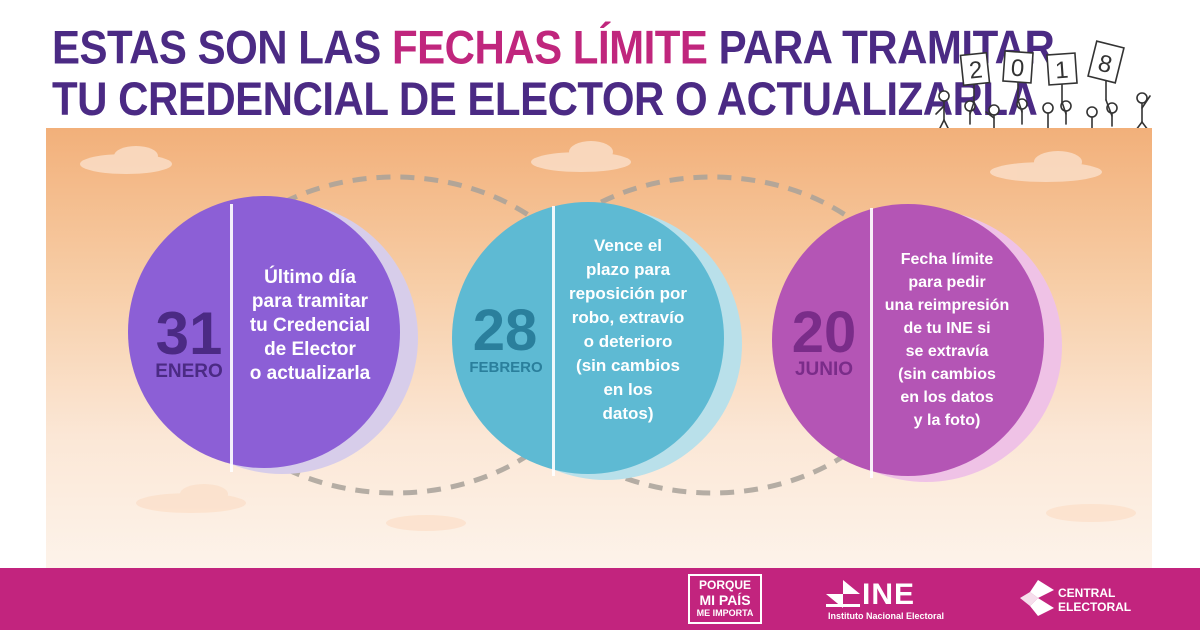  What do you see at coordinates (628, 389) in the screenshot?
I see `desc-line: en los` at bounding box center [628, 389].